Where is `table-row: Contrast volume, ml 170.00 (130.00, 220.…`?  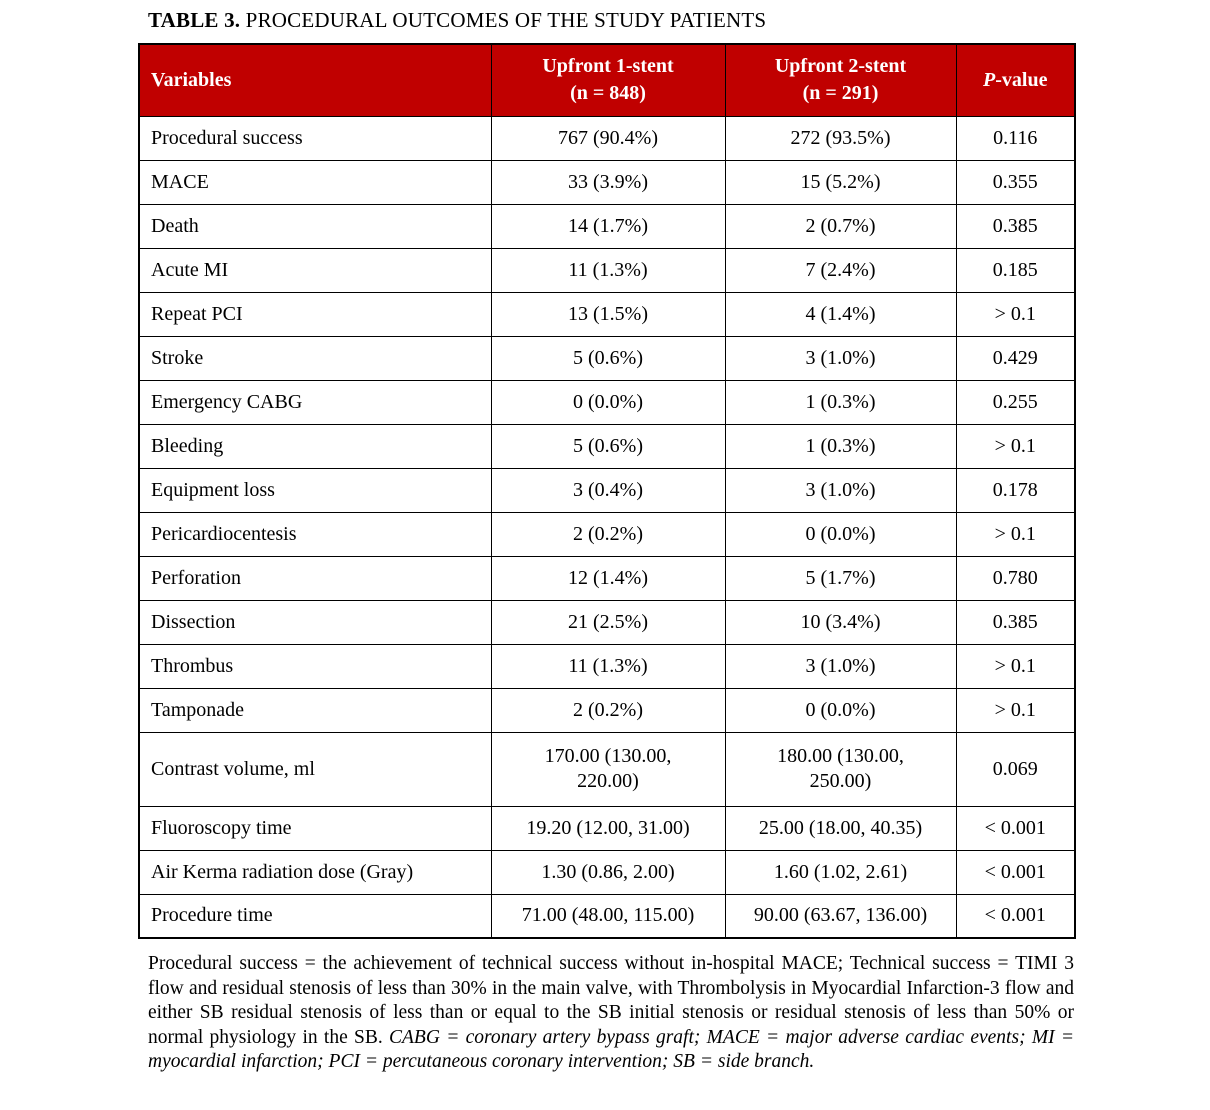
table-row: Contrast volume, ml 170.00 (130.00, 220.… is located at coordinates (607, 769).